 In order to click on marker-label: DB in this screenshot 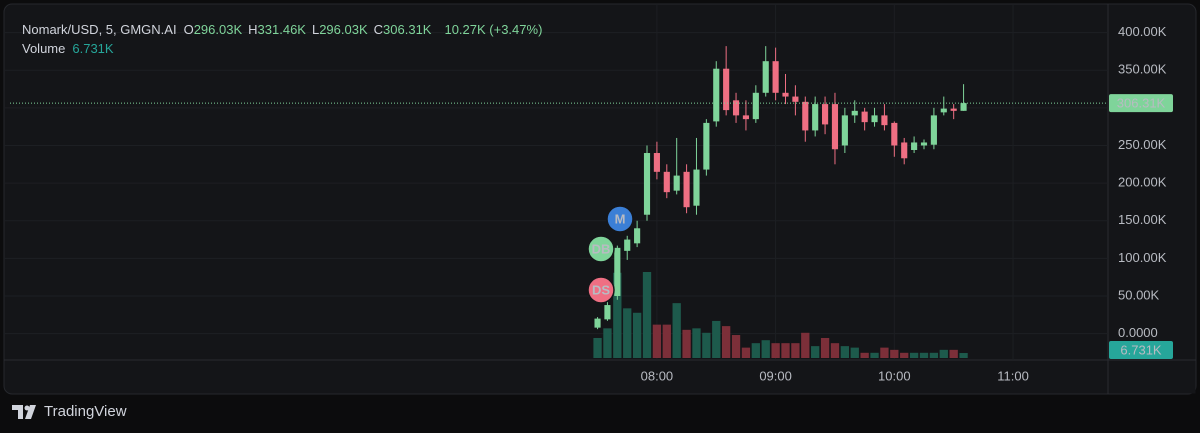, I will do `click(601, 248)`.